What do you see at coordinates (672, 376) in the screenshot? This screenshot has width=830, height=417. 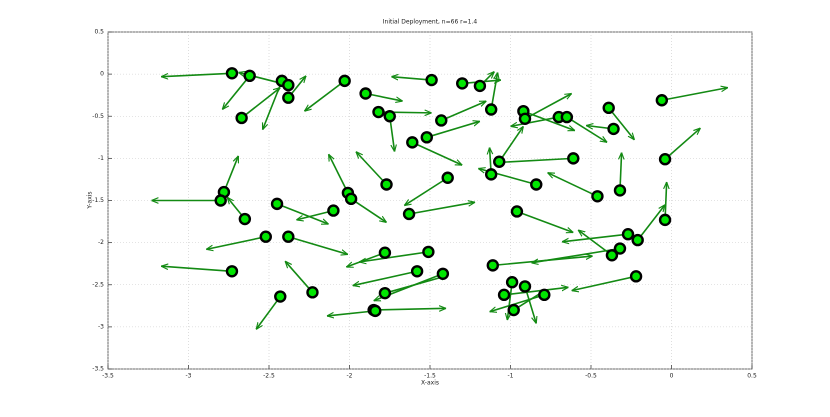 I see `x-tick-label: 0` at bounding box center [672, 376].